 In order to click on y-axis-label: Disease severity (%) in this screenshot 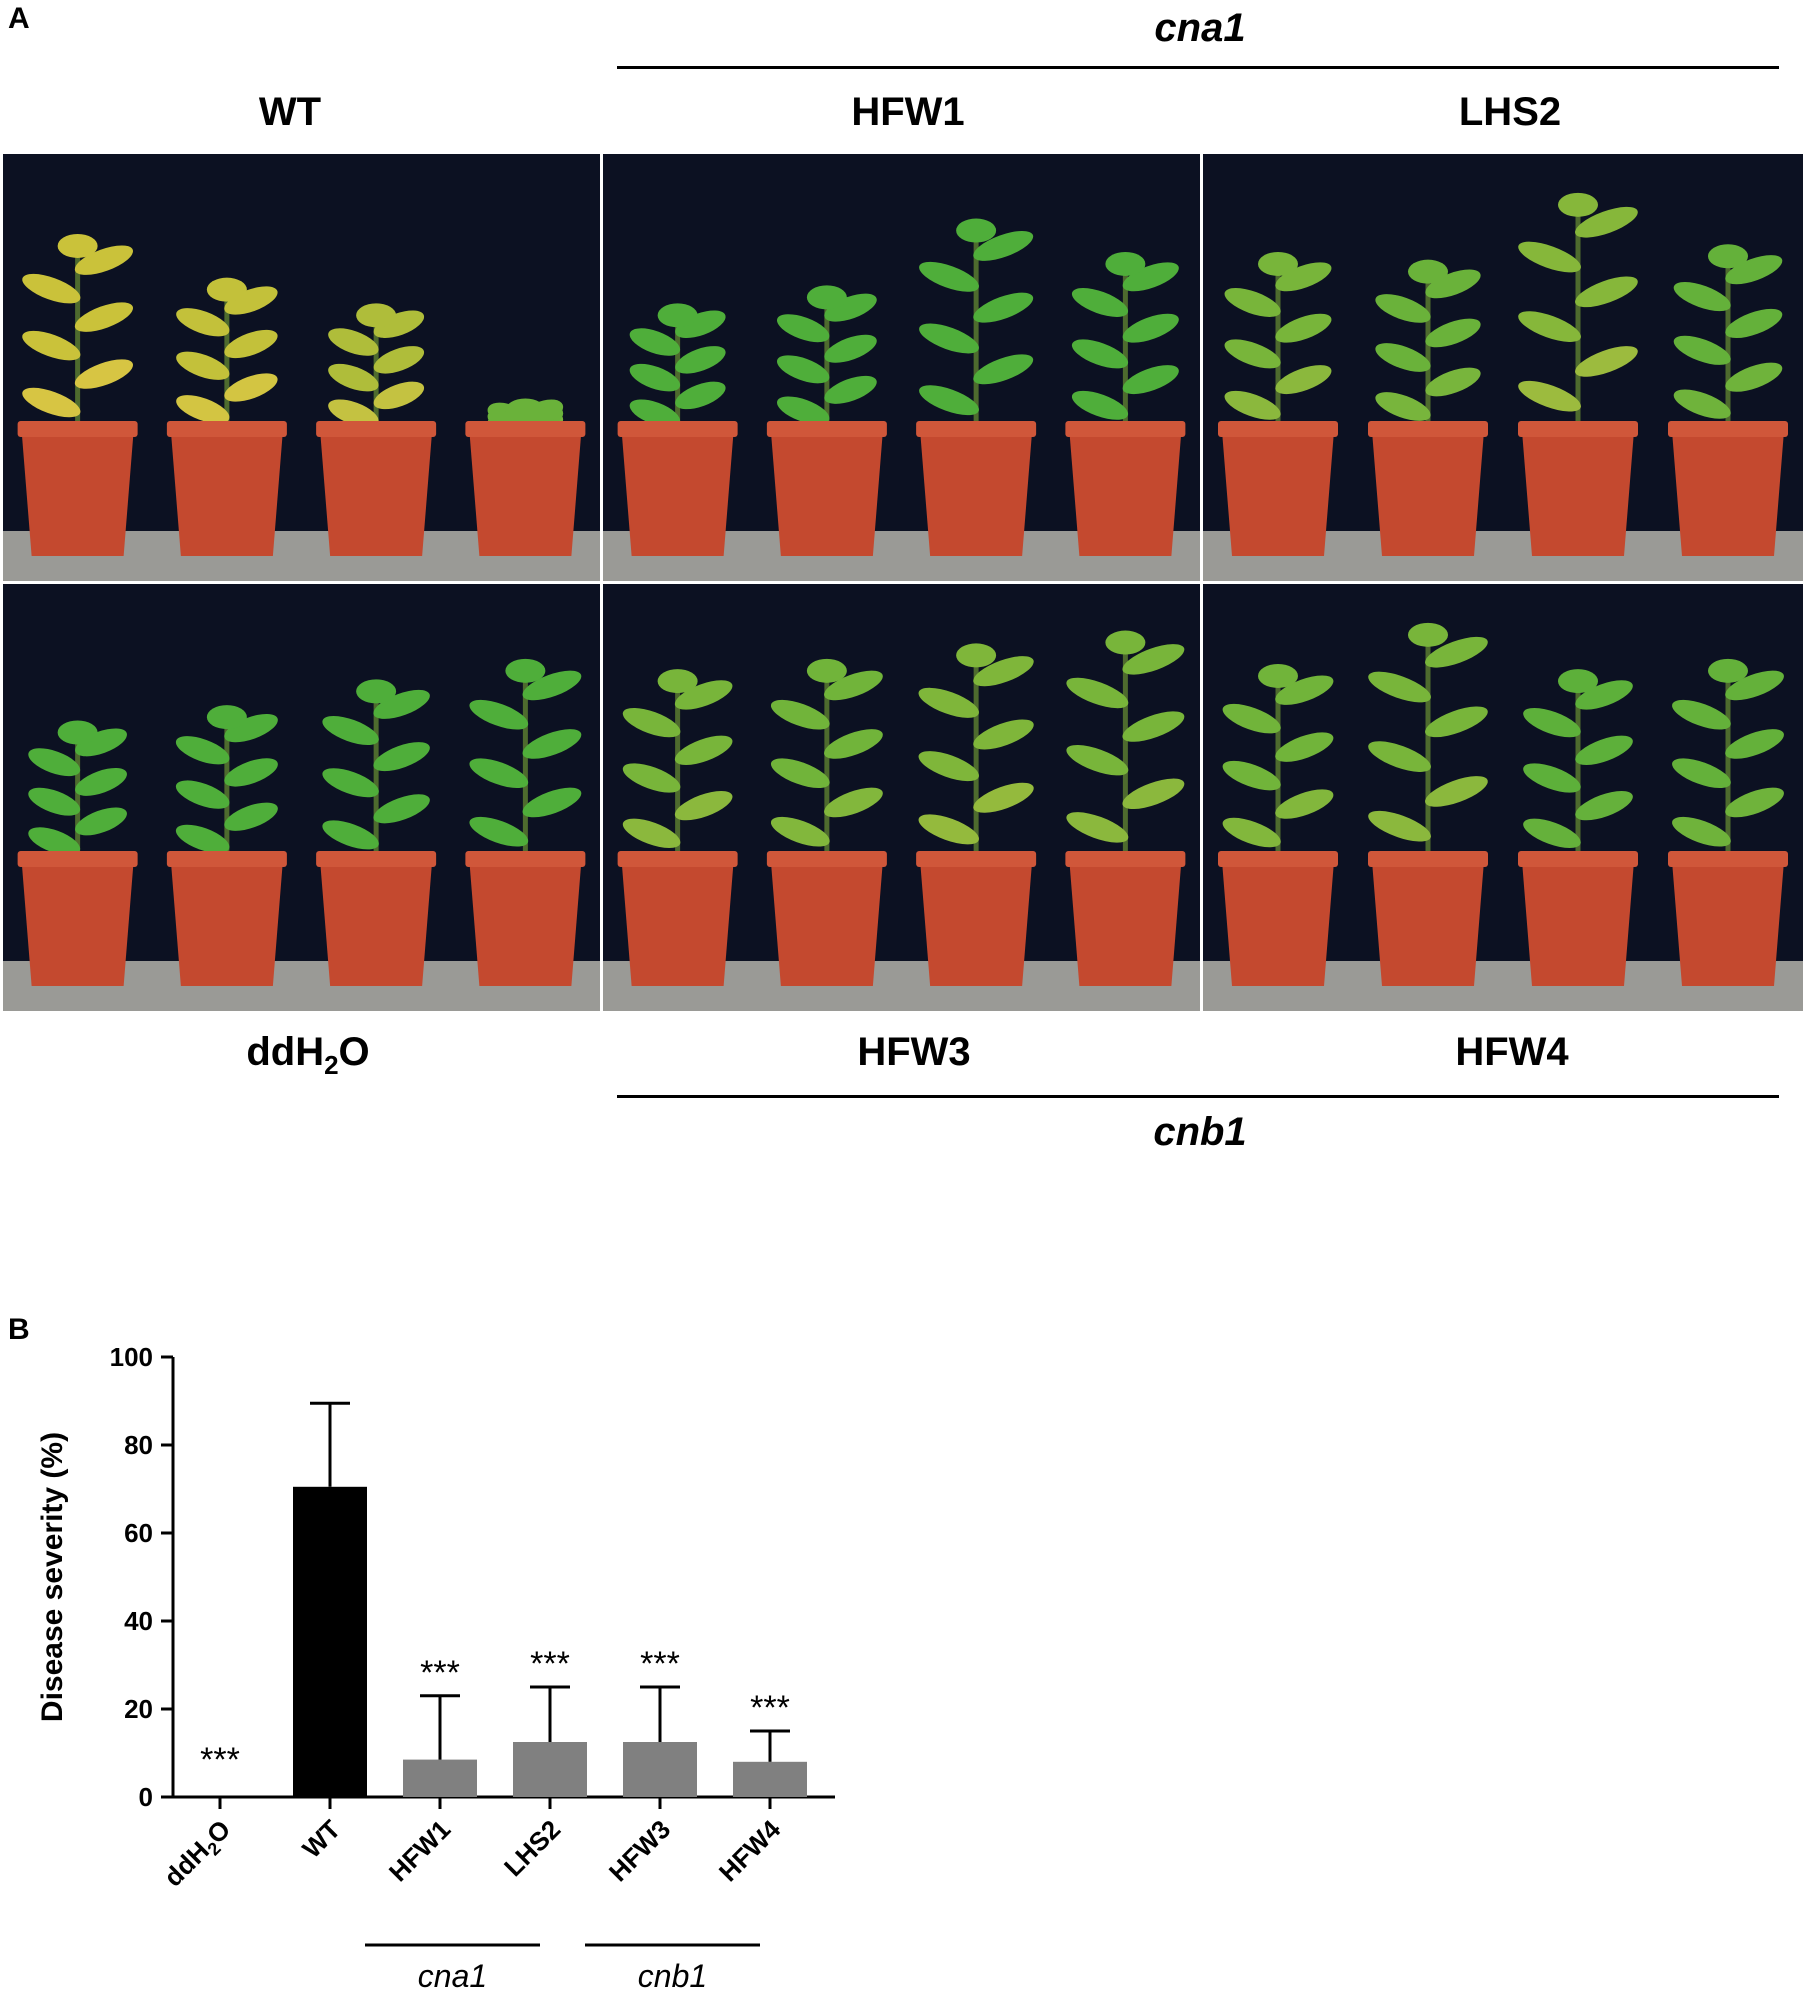, I will do `click(52, 1577)`.